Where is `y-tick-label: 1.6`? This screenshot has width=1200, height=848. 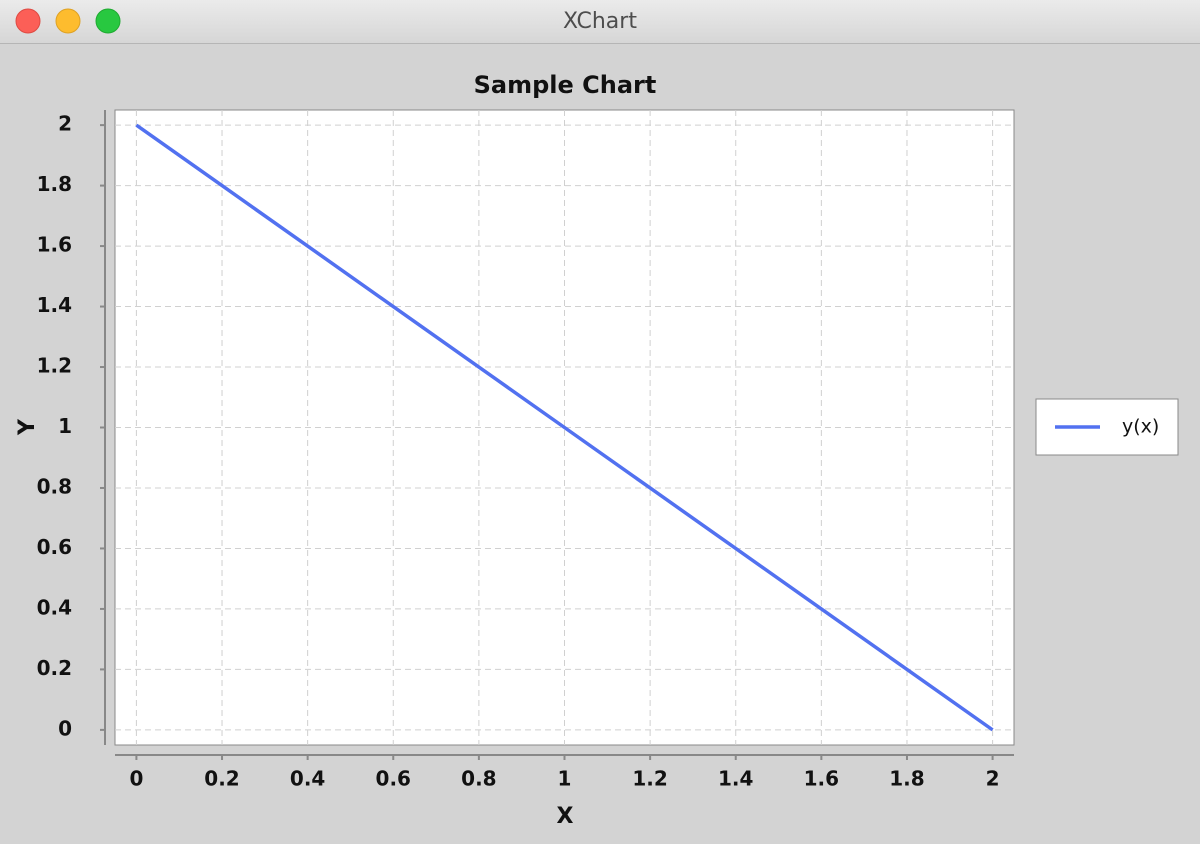 y-tick-label: 1.6 is located at coordinates (54, 245).